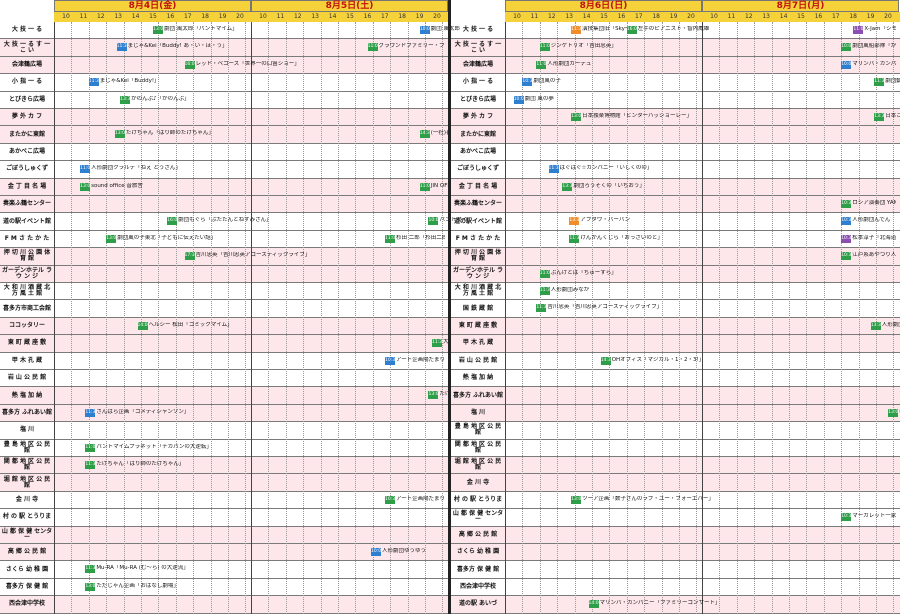 This screenshot has height=614, width=900. I want to click on event-time-badge: 11:00, so click(546, 47).